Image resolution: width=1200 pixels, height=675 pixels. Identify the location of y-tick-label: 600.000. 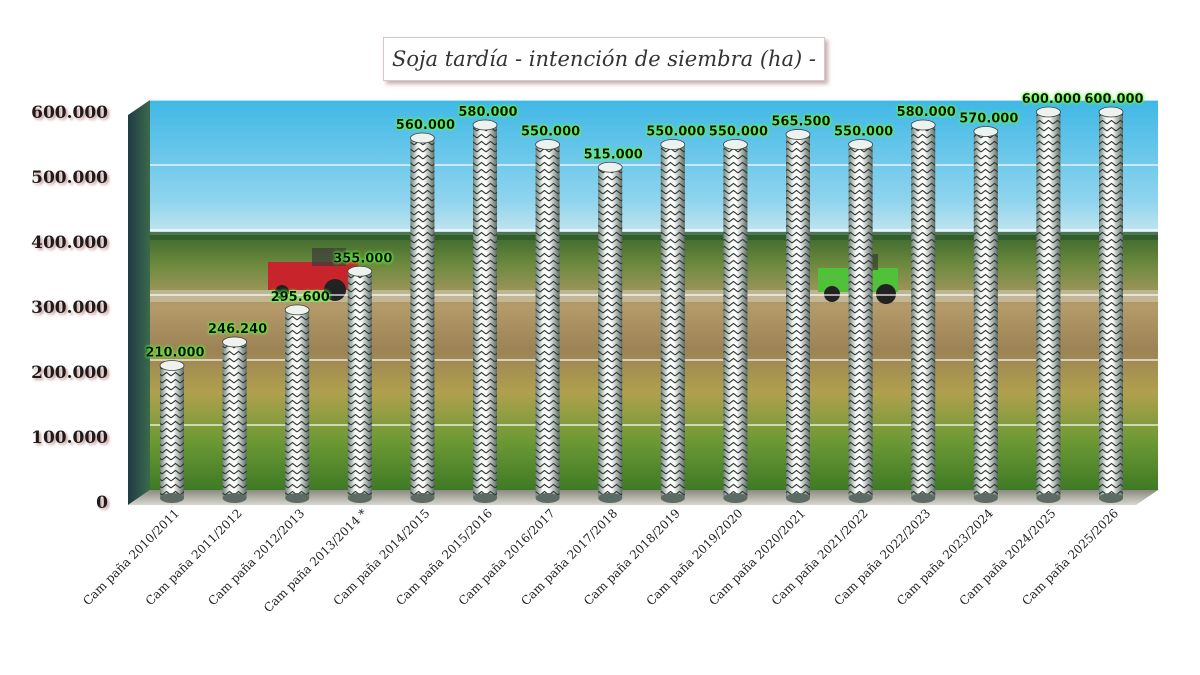
(69, 113).